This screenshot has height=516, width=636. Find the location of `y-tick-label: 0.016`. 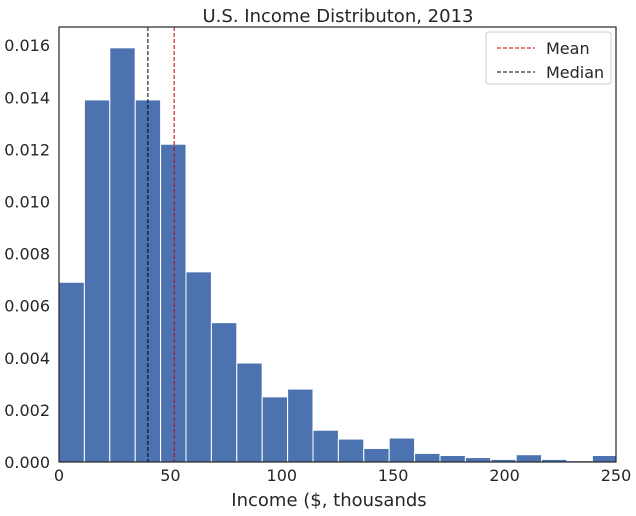

y-tick-label: 0.016 is located at coordinates (27, 45).